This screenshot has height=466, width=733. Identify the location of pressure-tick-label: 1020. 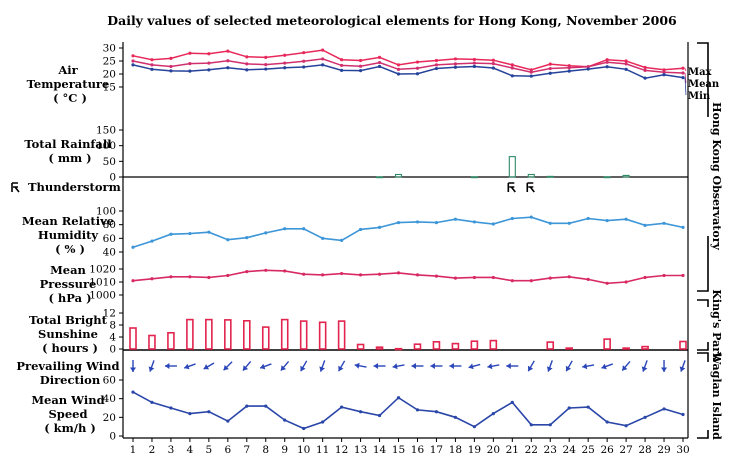
(102, 270).